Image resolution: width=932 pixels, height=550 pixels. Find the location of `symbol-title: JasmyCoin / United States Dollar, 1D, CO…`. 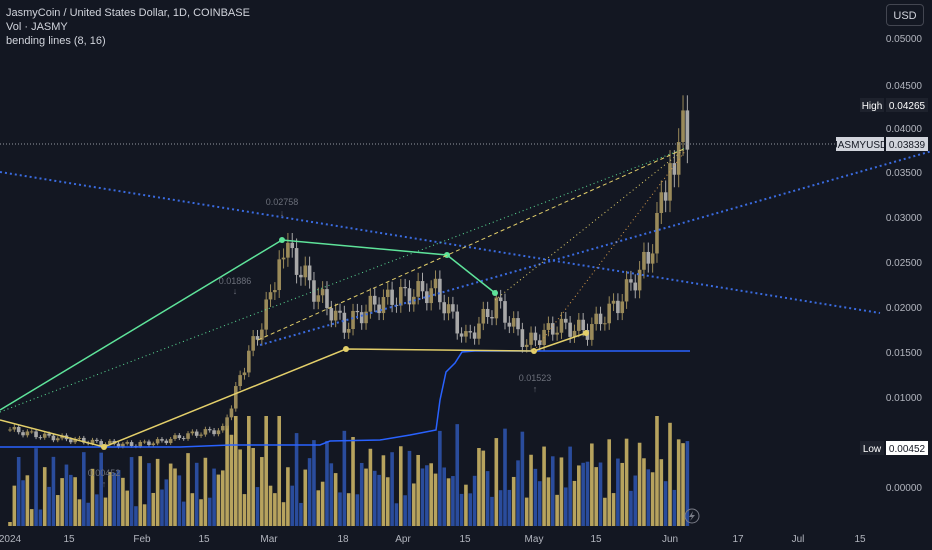

symbol-title: JasmyCoin / United States Dollar, 1D, CO… is located at coordinates (128, 13).